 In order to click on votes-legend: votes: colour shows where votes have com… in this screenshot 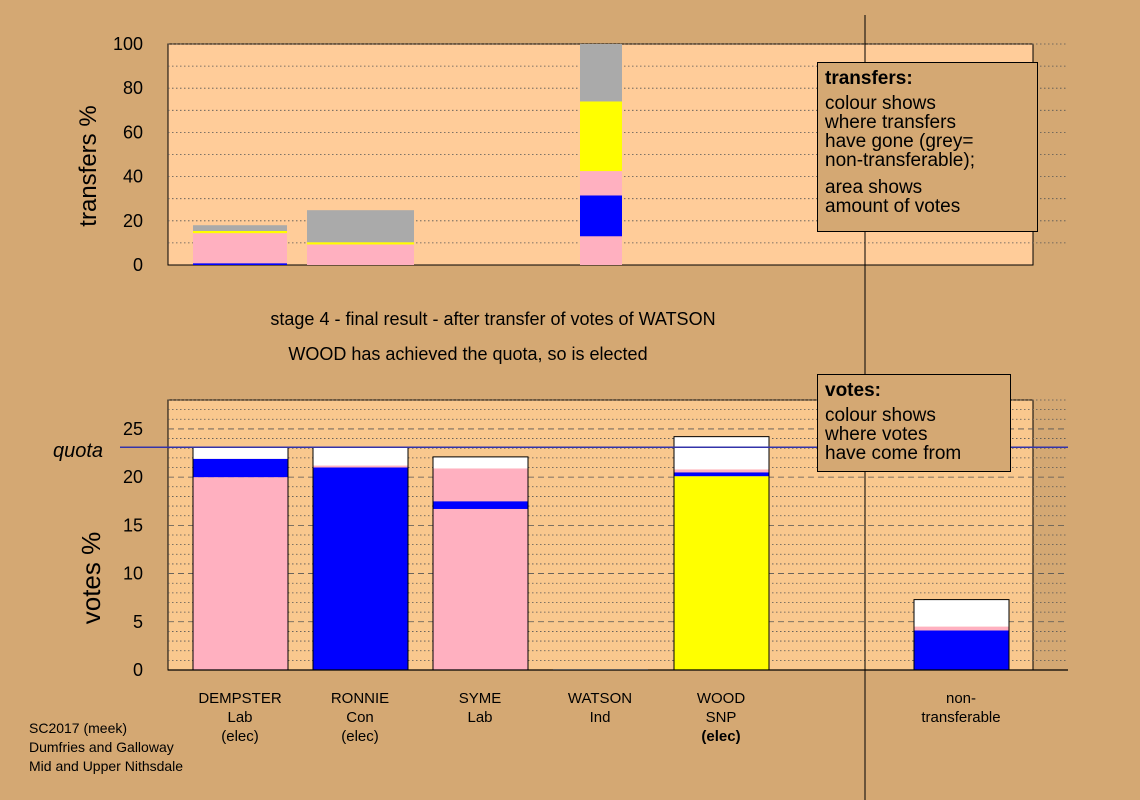, I will do `click(914, 423)`.